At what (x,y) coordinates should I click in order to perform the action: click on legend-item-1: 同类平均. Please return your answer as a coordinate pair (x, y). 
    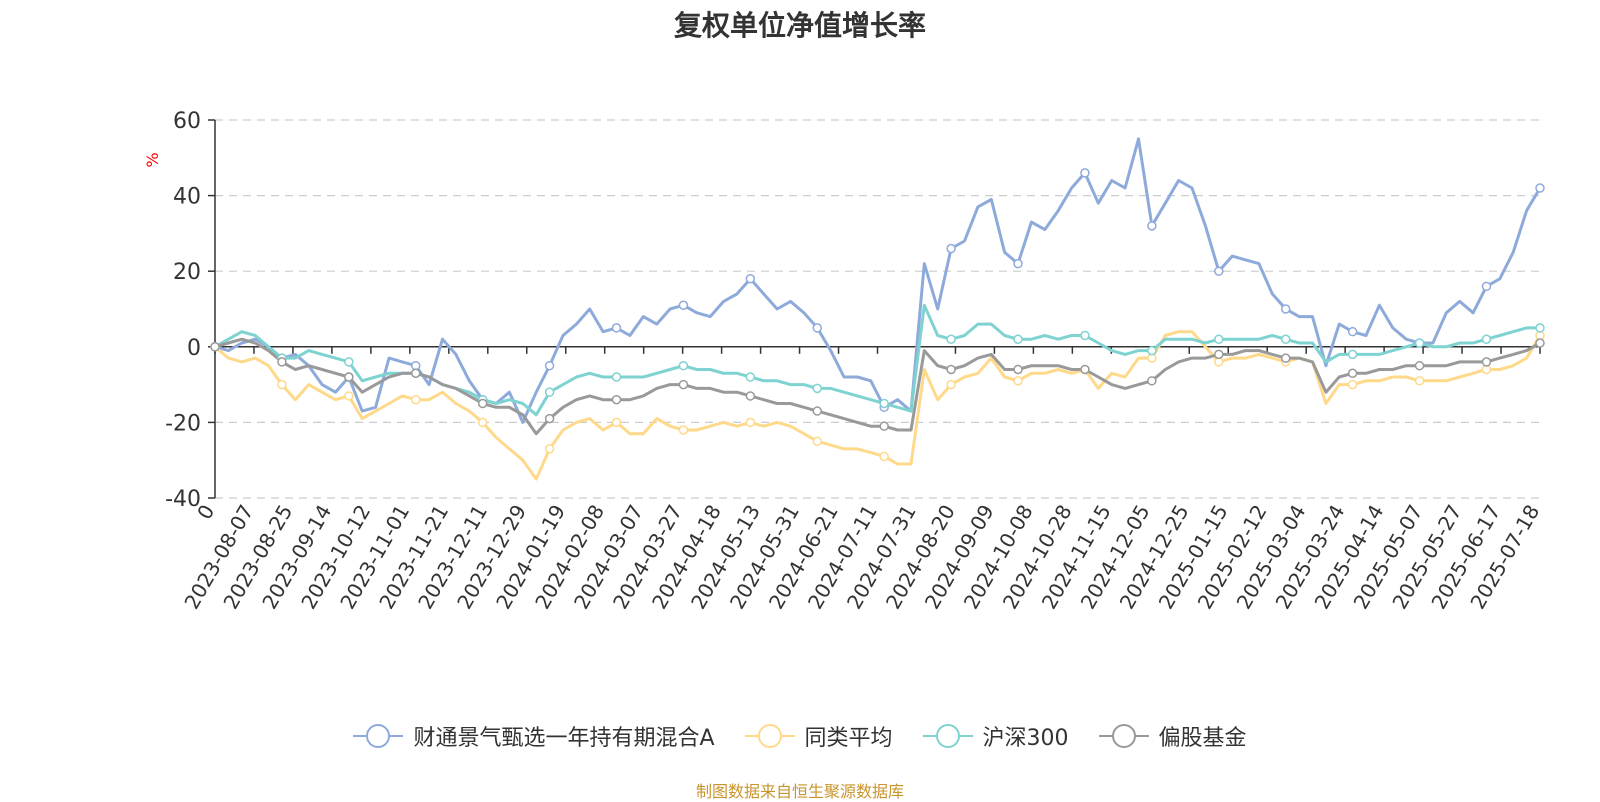
    Looking at the image, I should click on (818, 736).